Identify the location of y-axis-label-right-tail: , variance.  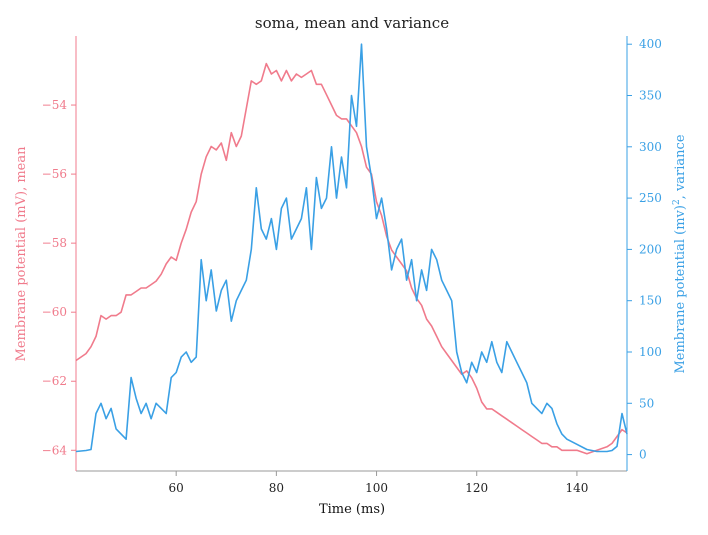
(680, 166).